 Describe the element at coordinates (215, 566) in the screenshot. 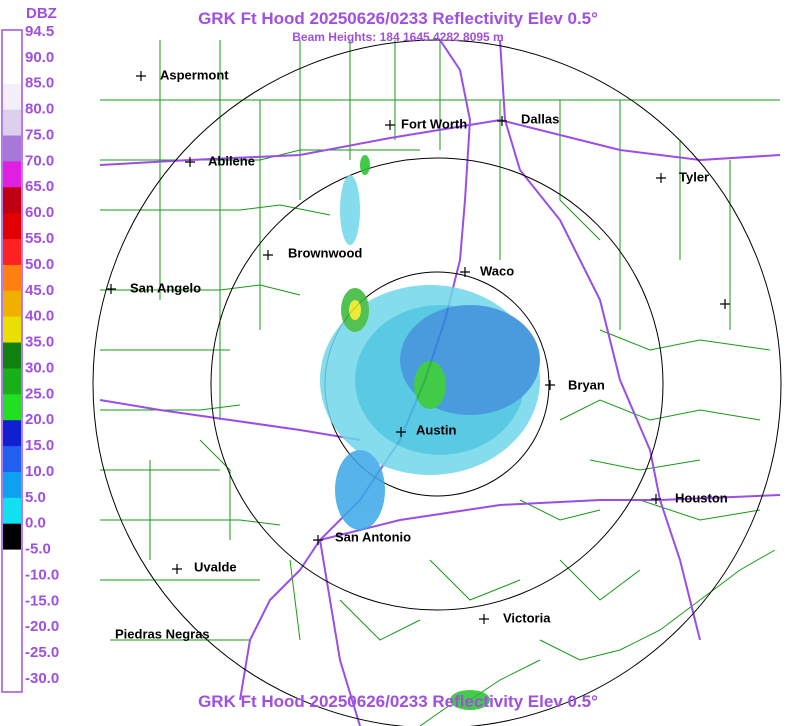

I see `city-label: Uvalde` at that location.